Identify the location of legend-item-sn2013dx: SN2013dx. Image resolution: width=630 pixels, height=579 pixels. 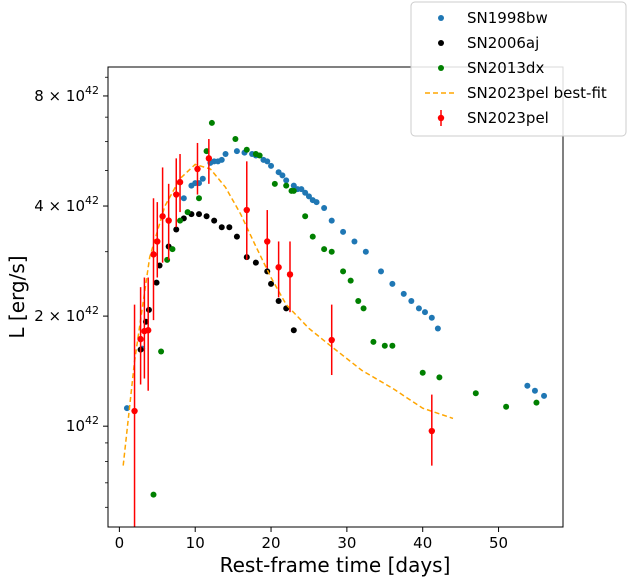
(491, 68).